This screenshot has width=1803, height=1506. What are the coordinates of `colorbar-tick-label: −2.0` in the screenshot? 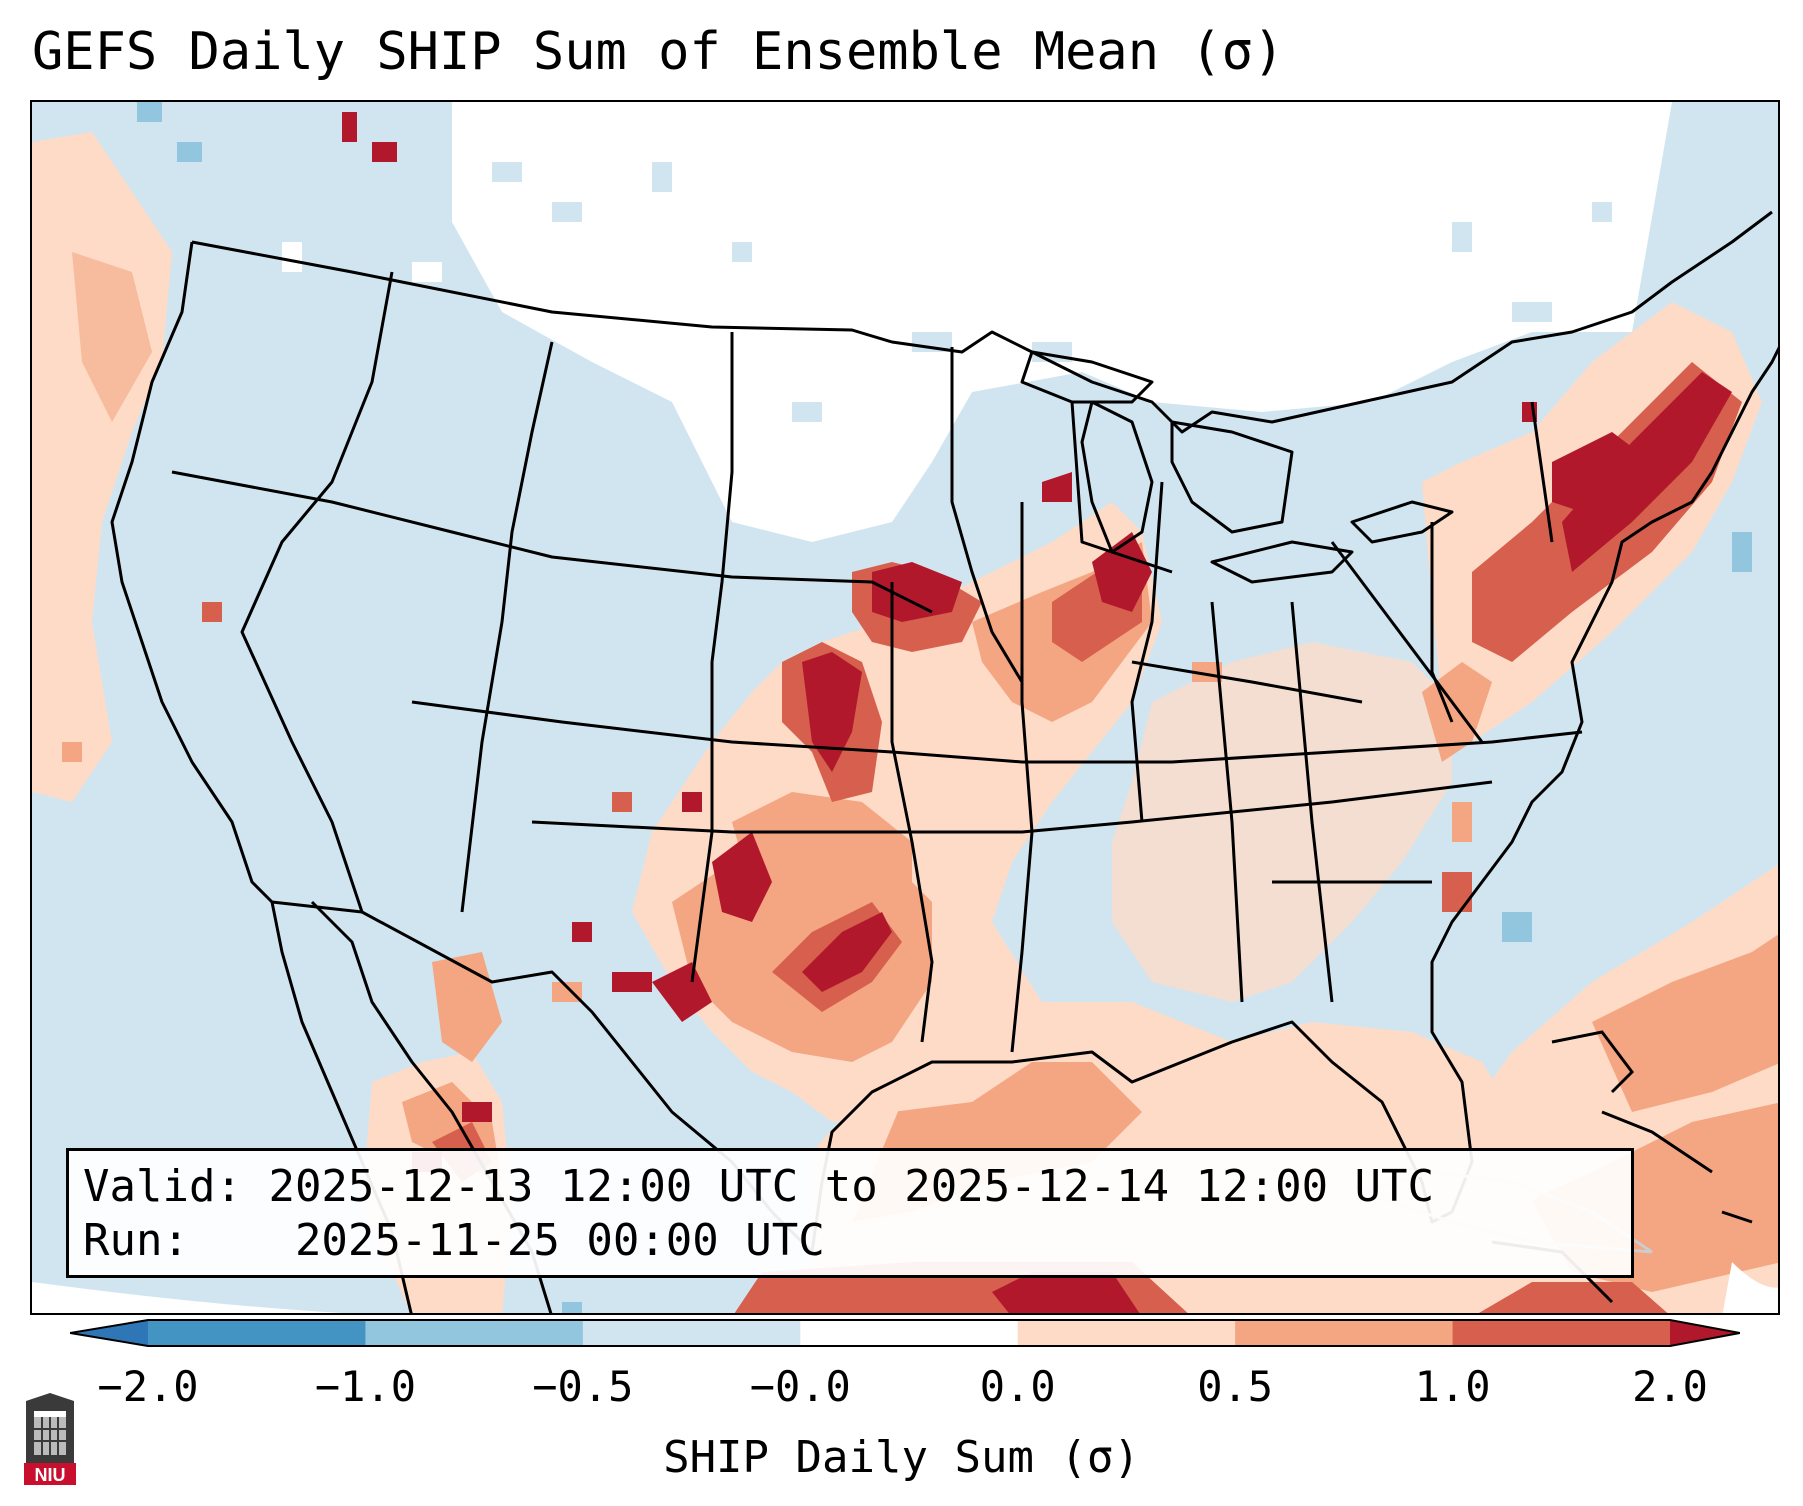 It's located at (148, 1386).